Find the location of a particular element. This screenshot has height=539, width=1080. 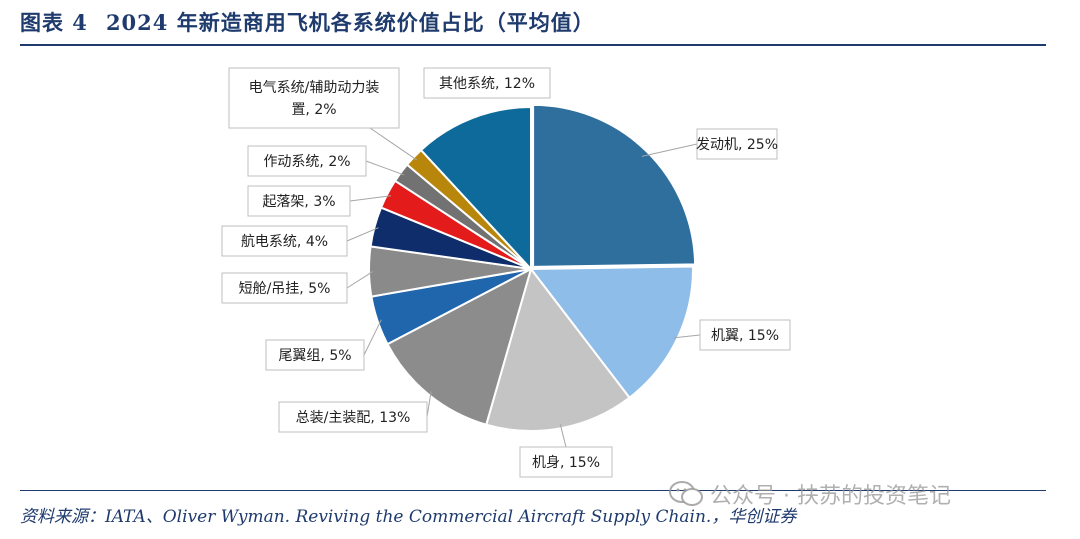

data-label: 机身, 15% is located at coordinates (566, 463).